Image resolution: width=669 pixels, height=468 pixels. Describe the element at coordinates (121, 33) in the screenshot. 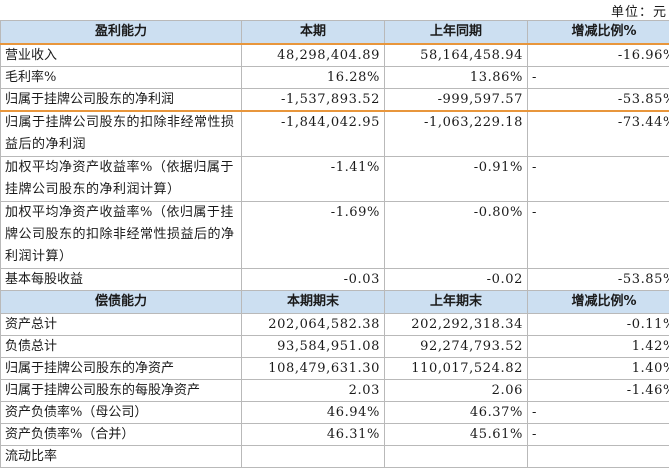

I see `header-cell: 盈利能力` at that location.